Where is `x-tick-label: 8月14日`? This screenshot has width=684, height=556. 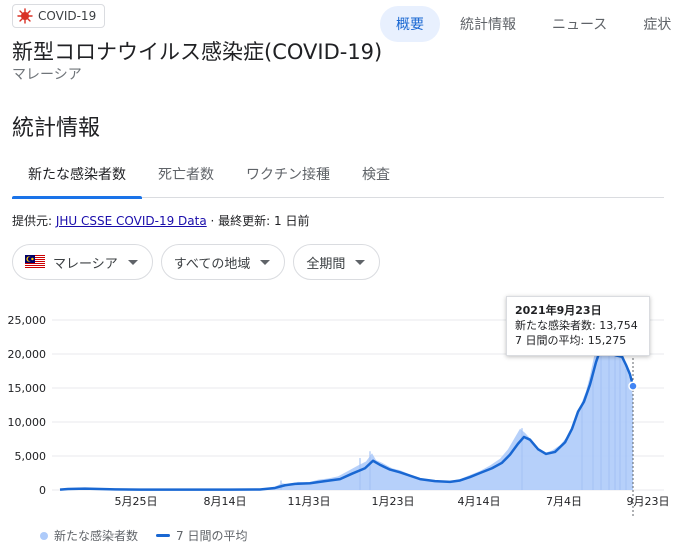 x-tick-label: 8月14日 is located at coordinates (225, 501).